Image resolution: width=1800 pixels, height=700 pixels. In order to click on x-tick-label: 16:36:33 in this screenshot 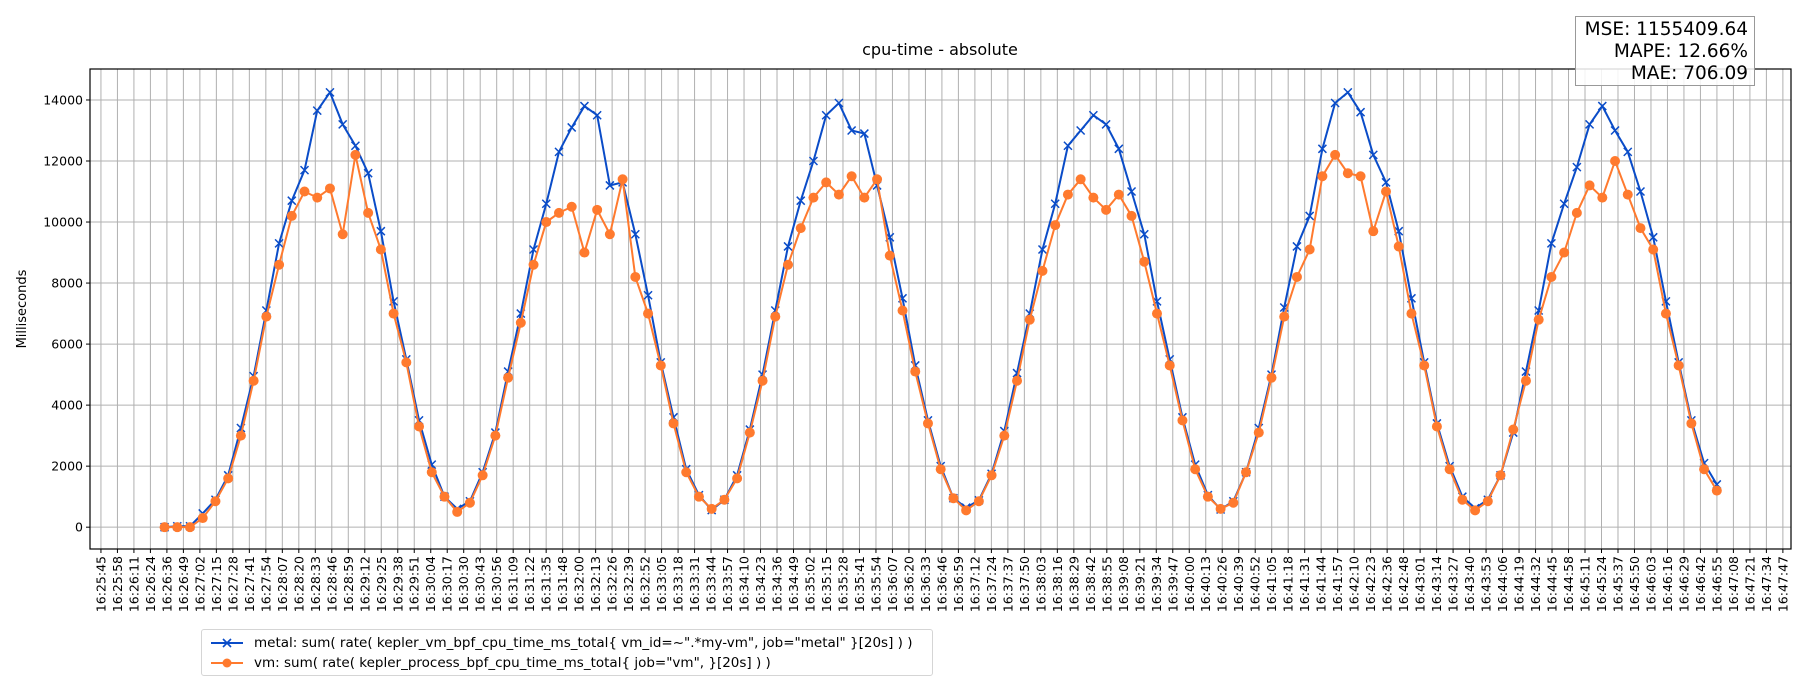, I will do `click(925, 584)`.